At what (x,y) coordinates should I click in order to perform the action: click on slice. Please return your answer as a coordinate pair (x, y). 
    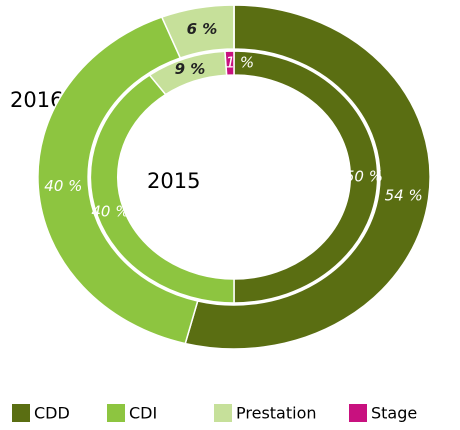
    Looking at the image, I should click on (229, 63).